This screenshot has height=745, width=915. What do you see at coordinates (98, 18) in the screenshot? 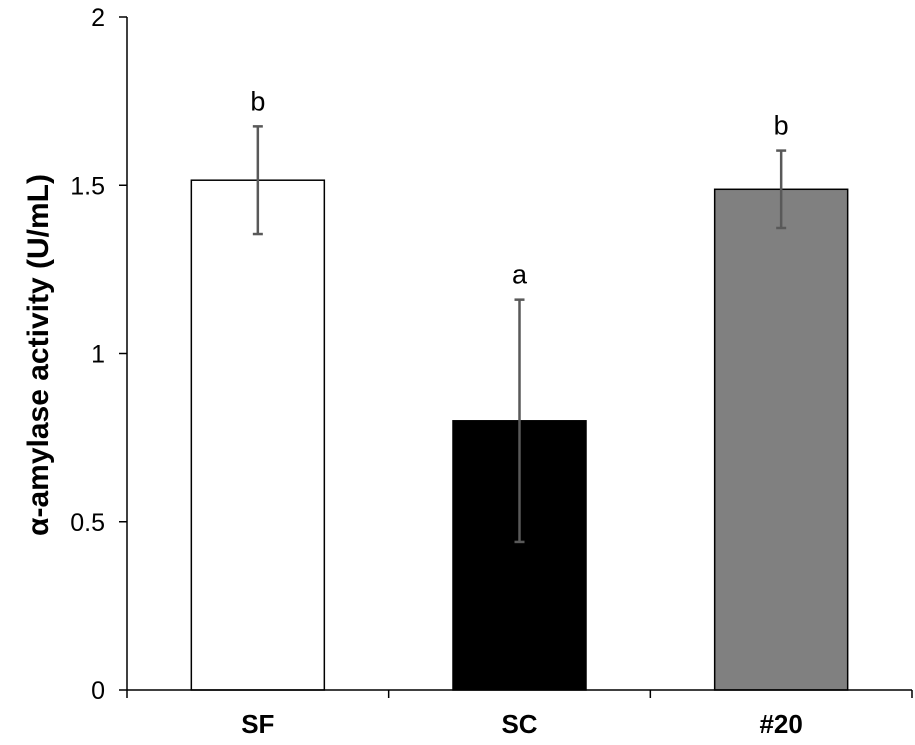
I see `y-tick-label: 2` at bounding box center [98, 18].